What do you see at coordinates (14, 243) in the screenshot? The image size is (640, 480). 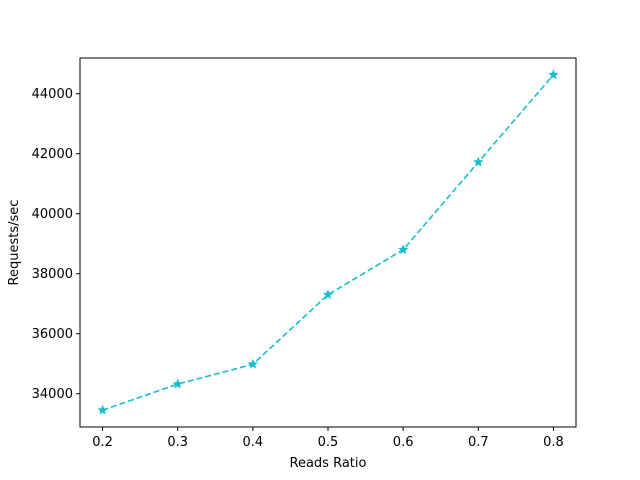 I see `y-axis-title: Requests/sec` at bounding box center [14, 243].